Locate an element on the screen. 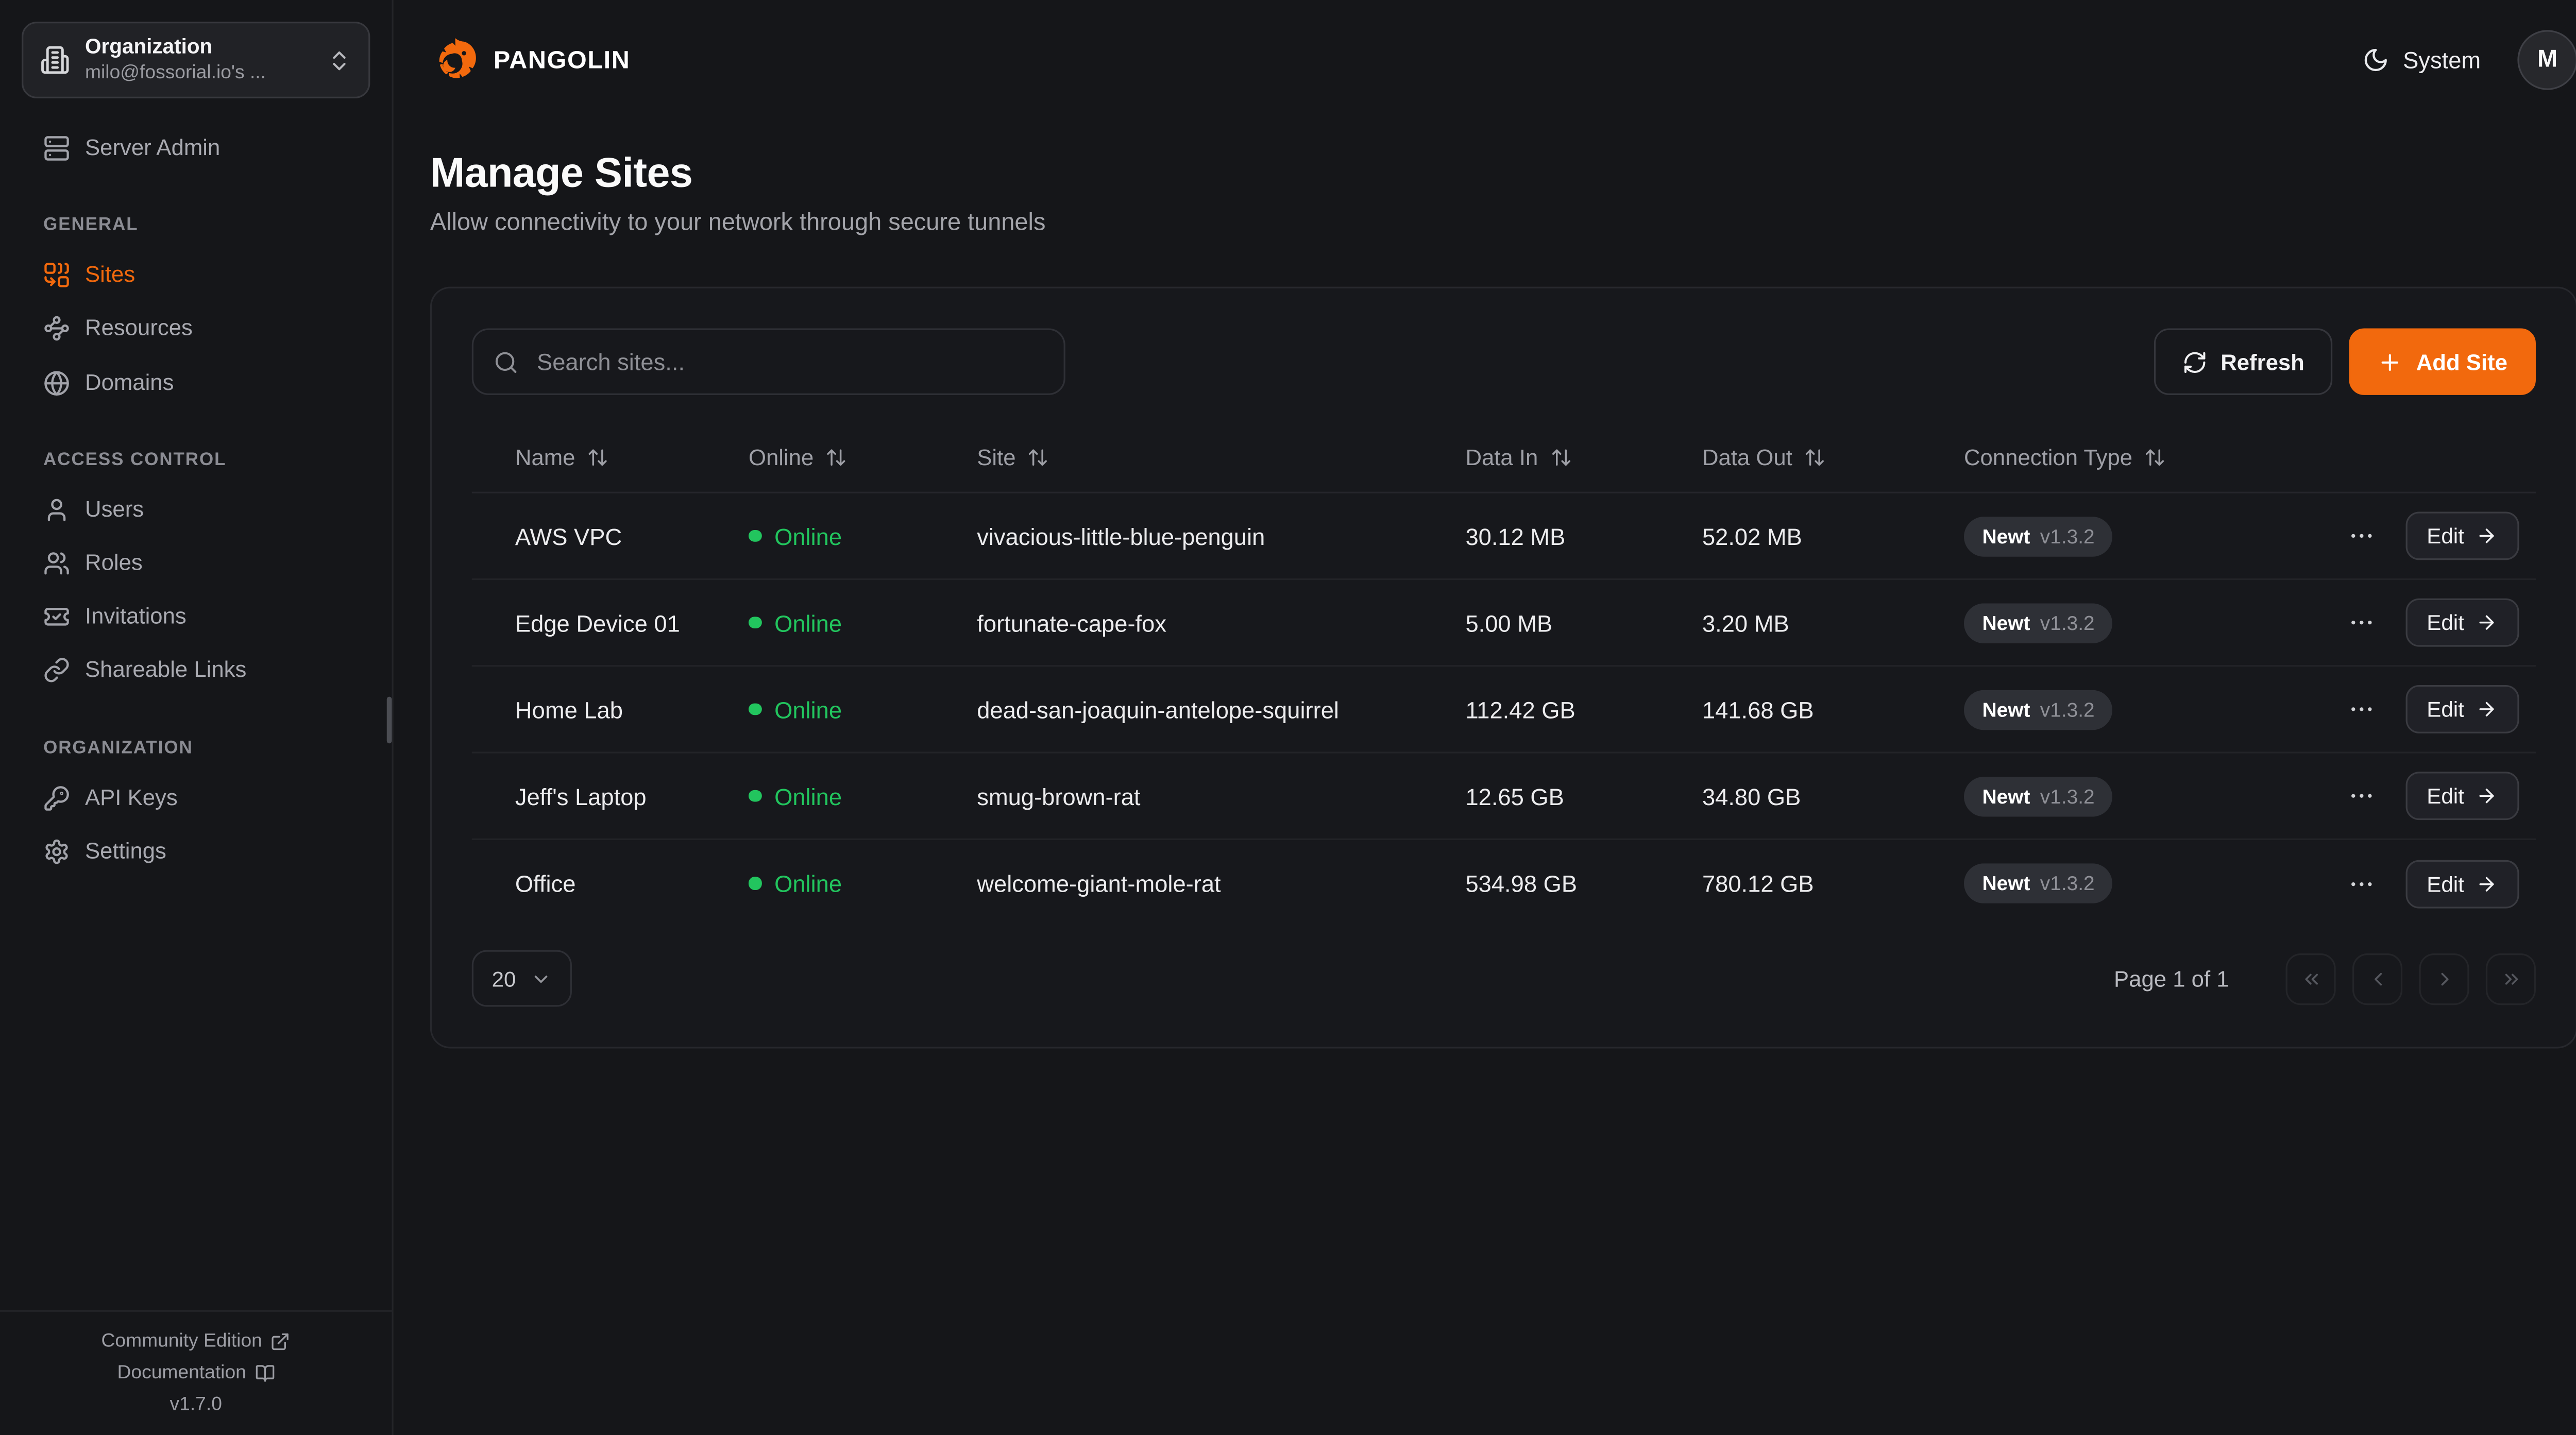 The width and height of the screenshot is (2576, 1435). pager: Page 1 of 1 is located at coordinates (2325, 978).